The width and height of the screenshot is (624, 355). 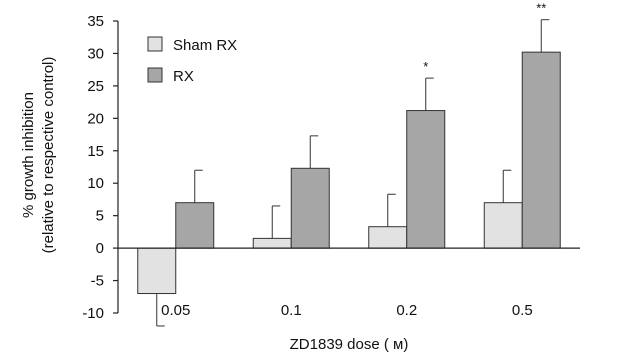 I want to click on x-tick-label: 0.1, so click(x=291, y=310).